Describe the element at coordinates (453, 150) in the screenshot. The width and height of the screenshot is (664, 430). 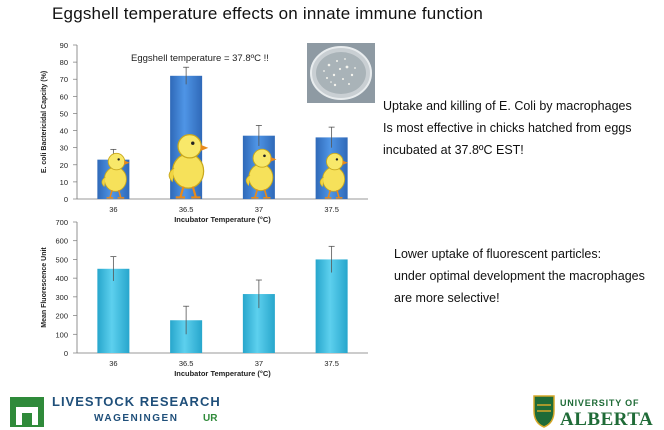
I see `note-ecoli-line3: incubated at 37.8ºC EST!` at that location.